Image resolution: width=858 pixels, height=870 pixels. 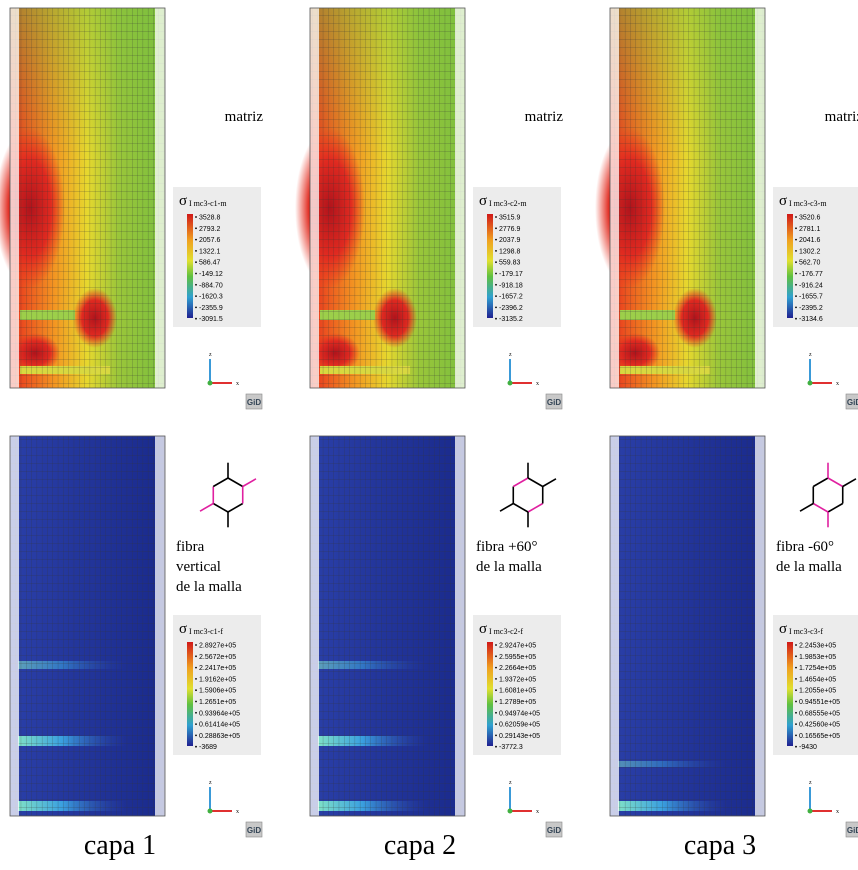 I want to click on legend-value: -884.70, so click(x=211, y=285).